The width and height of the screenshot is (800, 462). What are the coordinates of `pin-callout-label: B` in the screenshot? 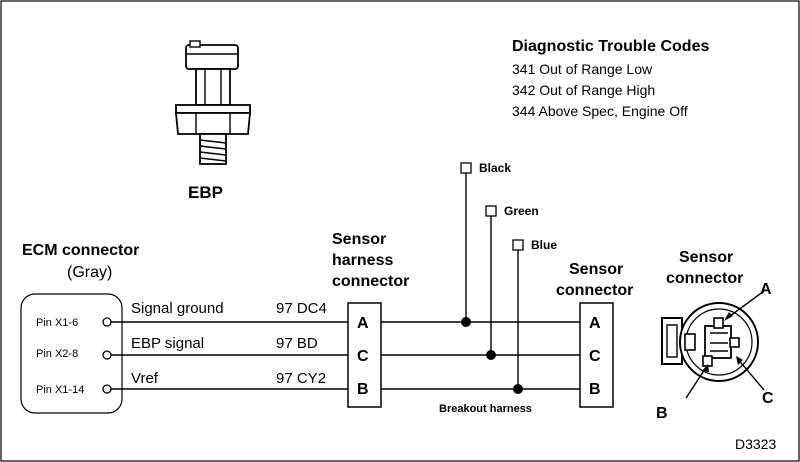 It's located at (662, 413).